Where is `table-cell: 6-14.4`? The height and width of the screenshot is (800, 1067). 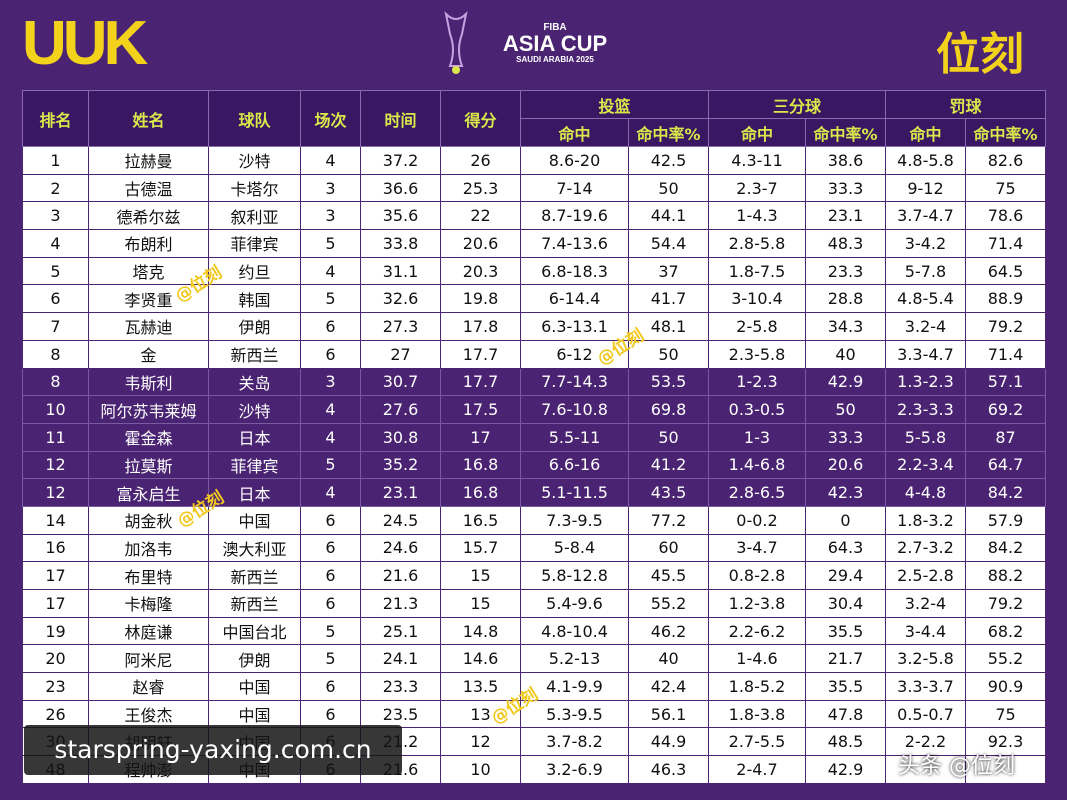
table-cell: 6-14.4 is located at coordinates (574, 299).